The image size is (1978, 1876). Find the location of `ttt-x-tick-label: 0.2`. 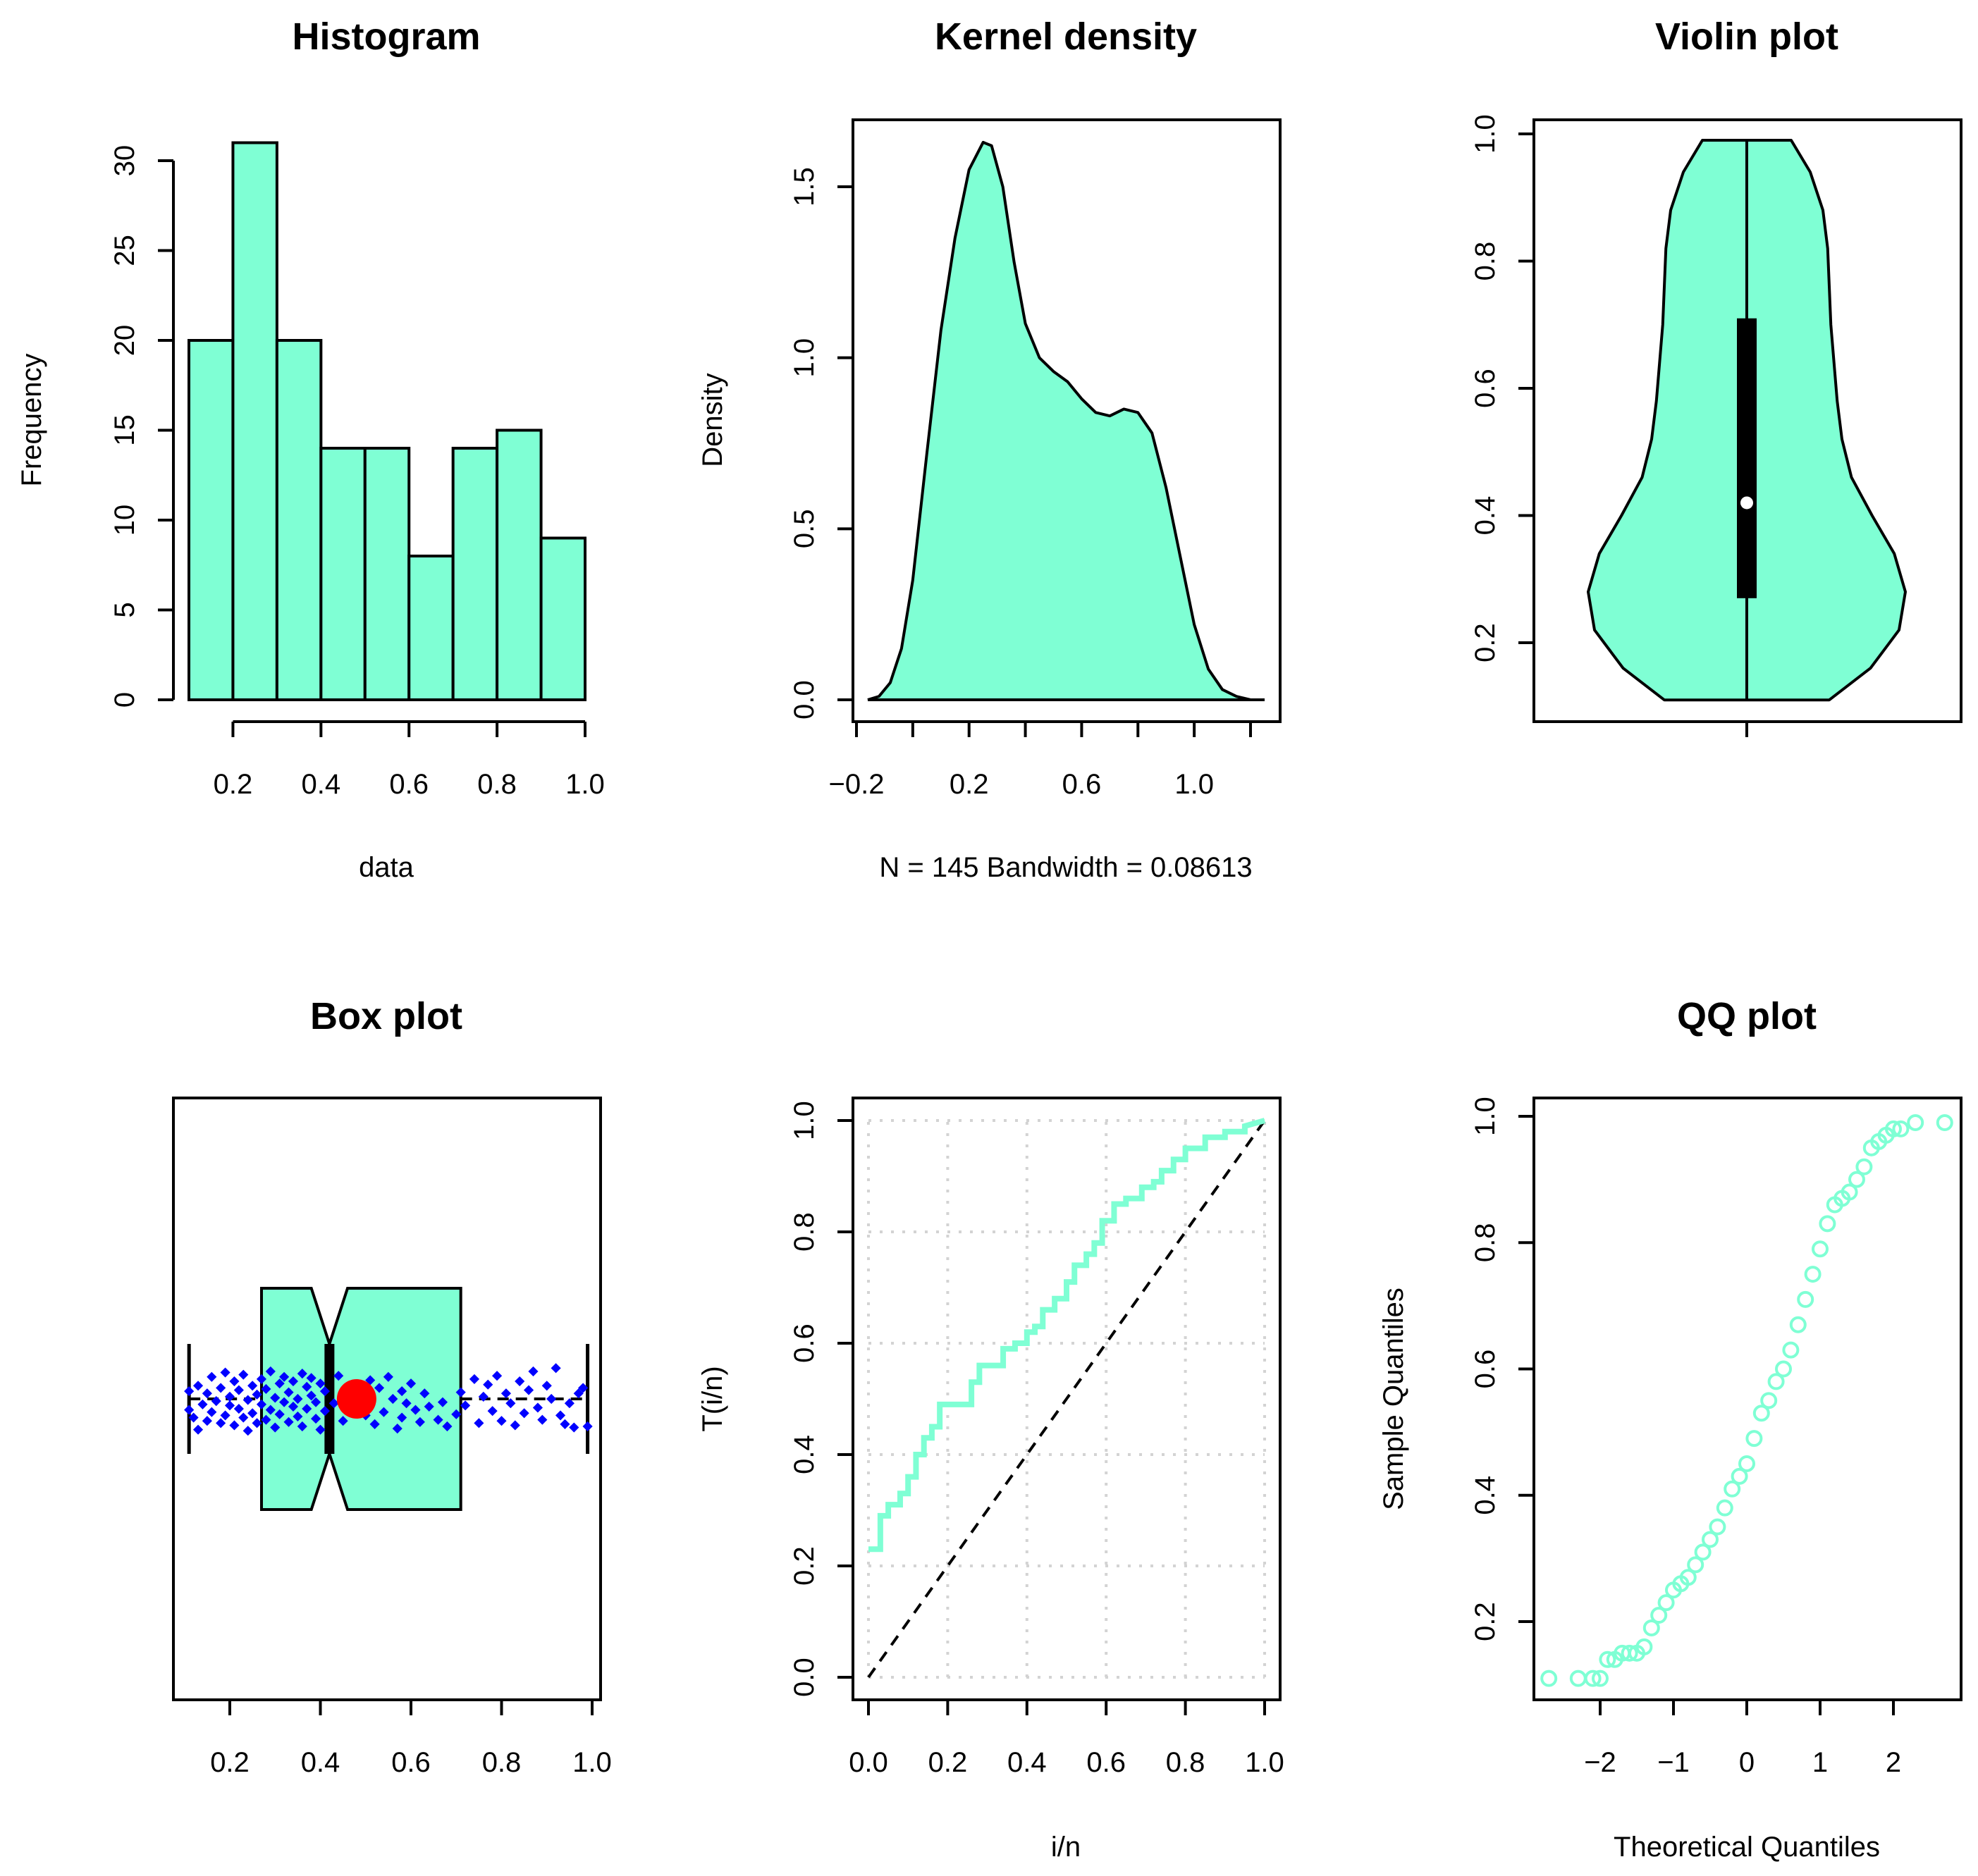

ttt-x-tick-label: 0.2 is located at coordinates (948, 1762).